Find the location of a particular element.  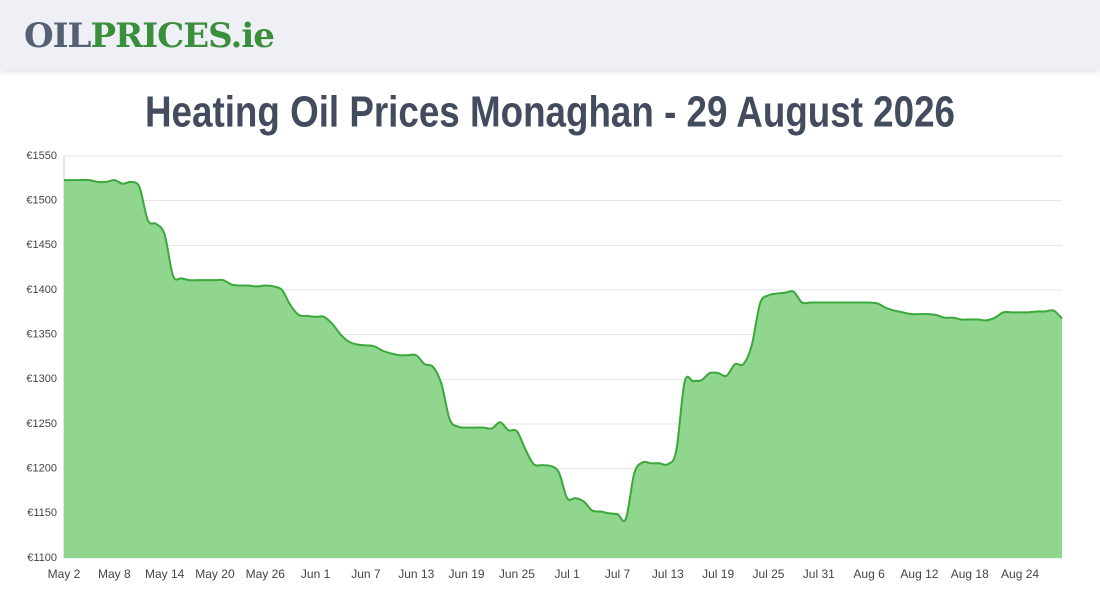

x-tick-label: Jun 19 is located at coordinates (467, 574).